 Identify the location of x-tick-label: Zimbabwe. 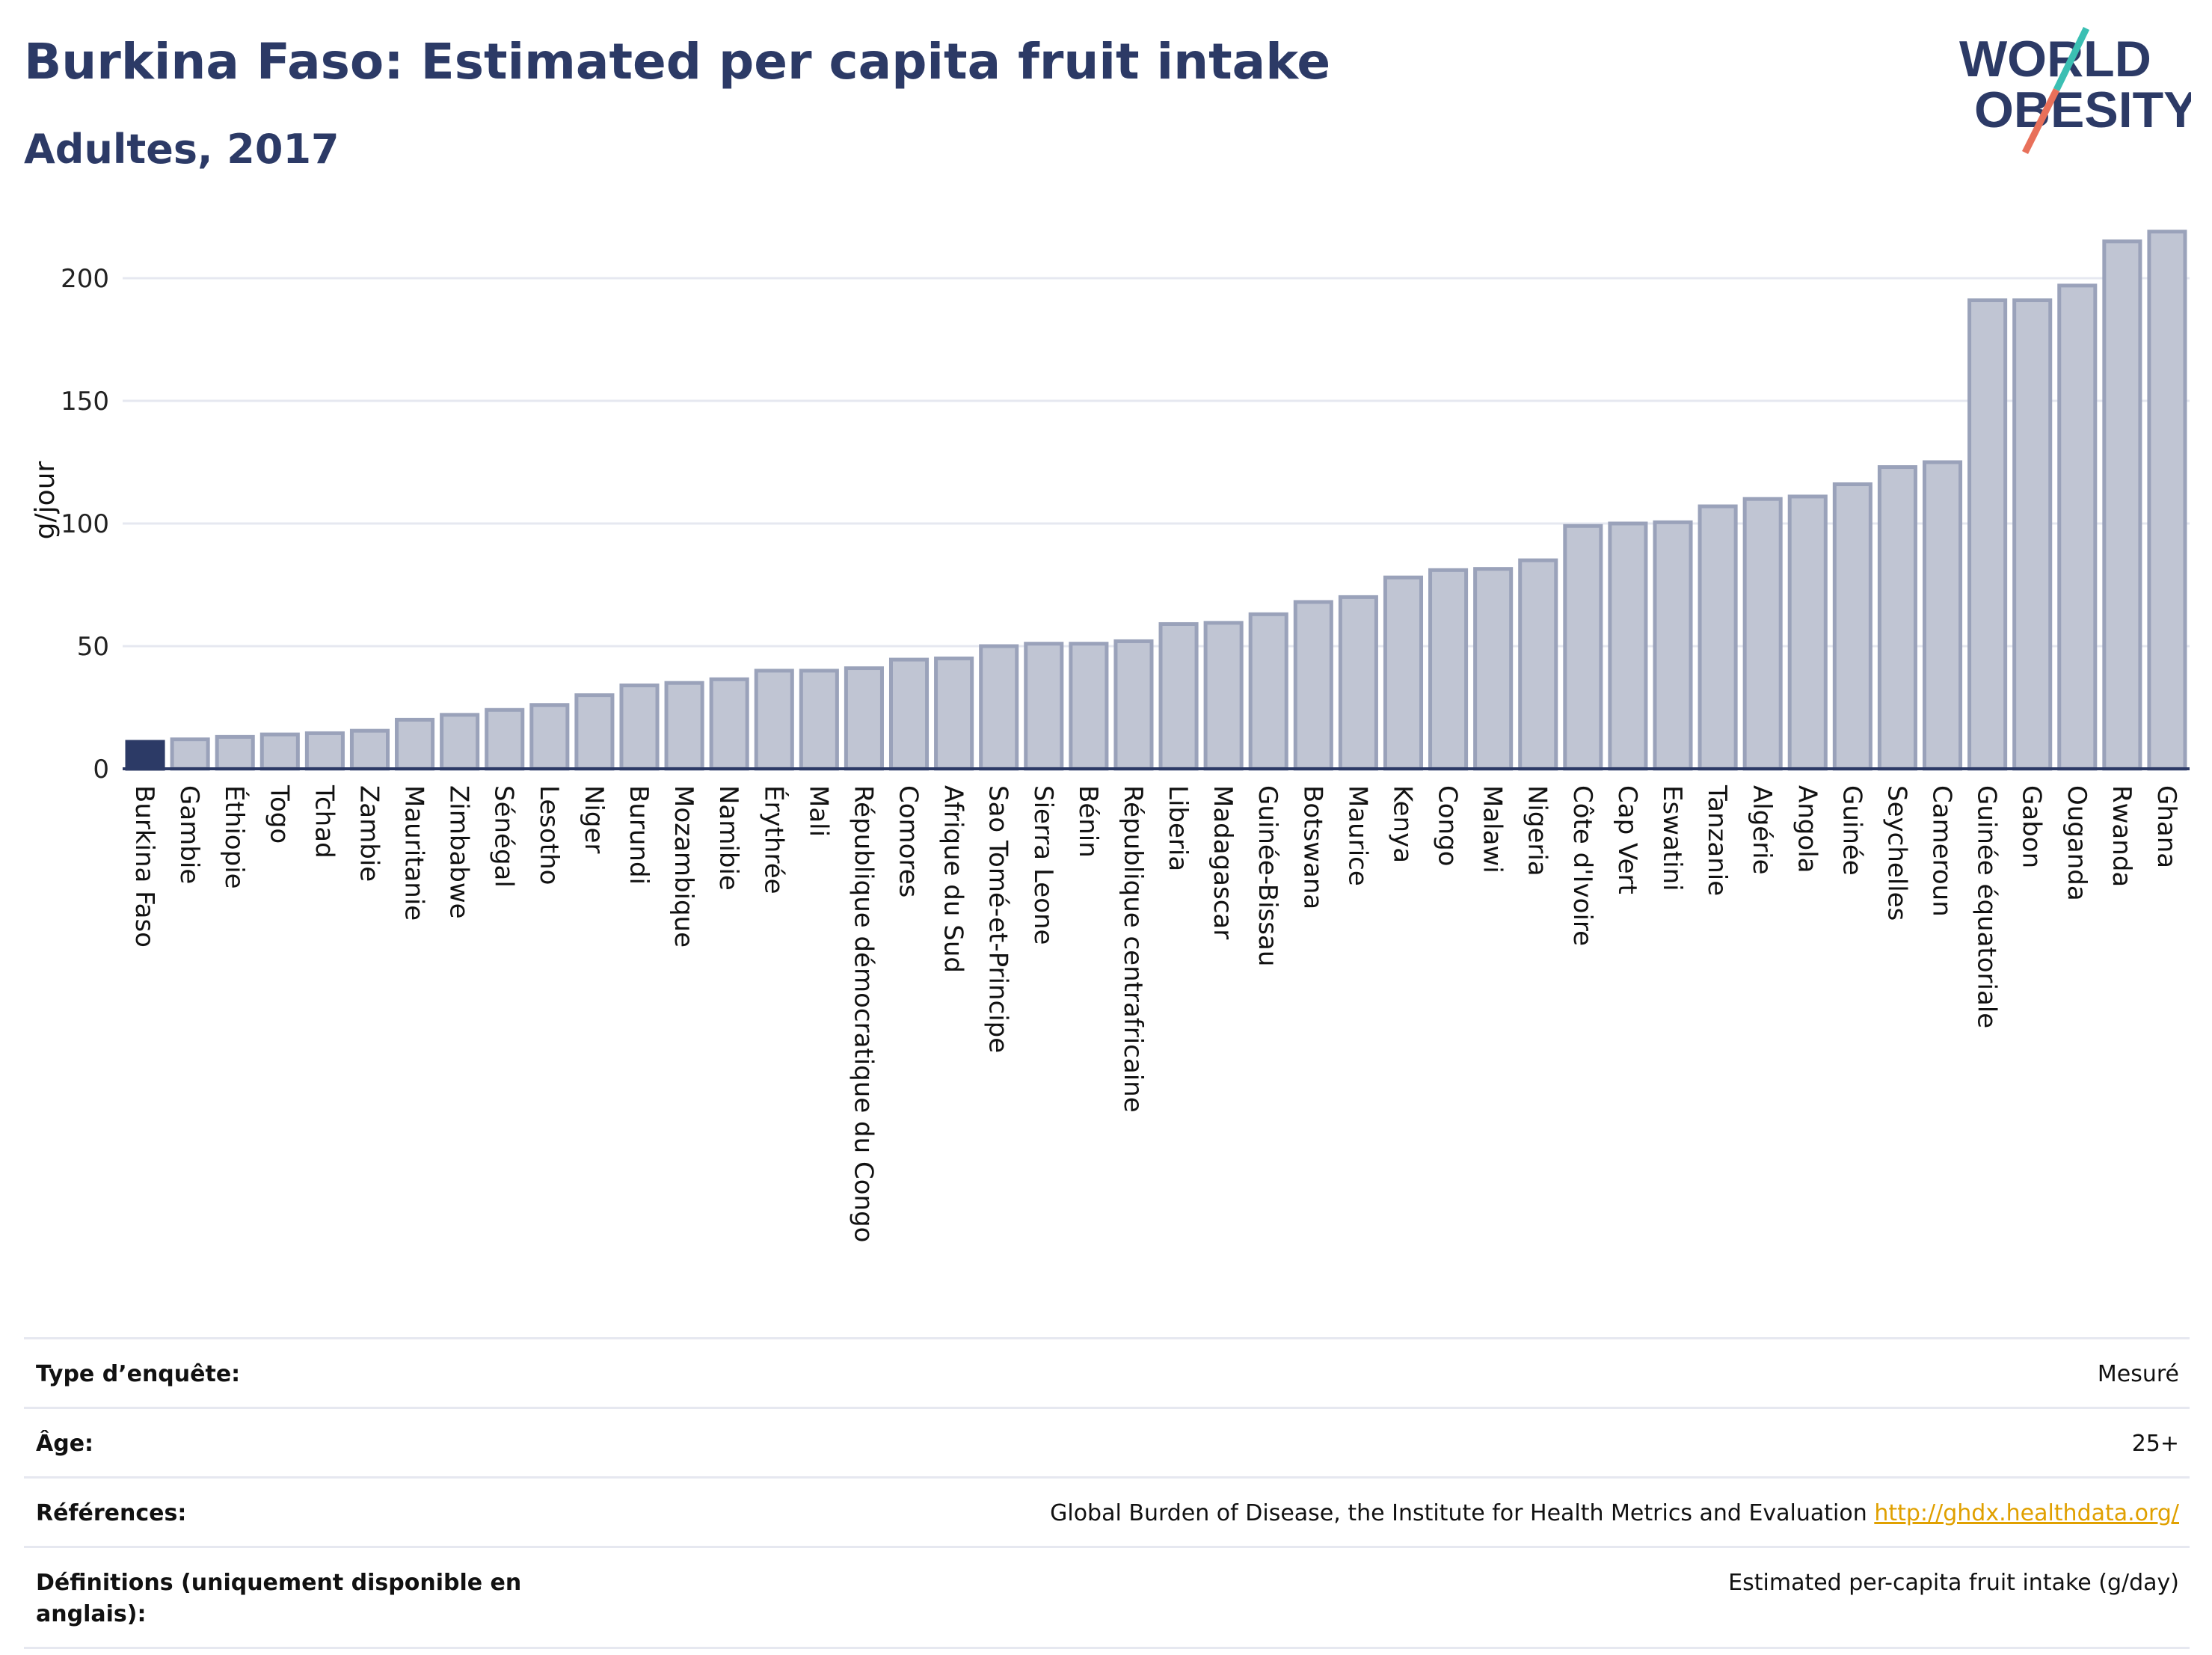
(459, 852).